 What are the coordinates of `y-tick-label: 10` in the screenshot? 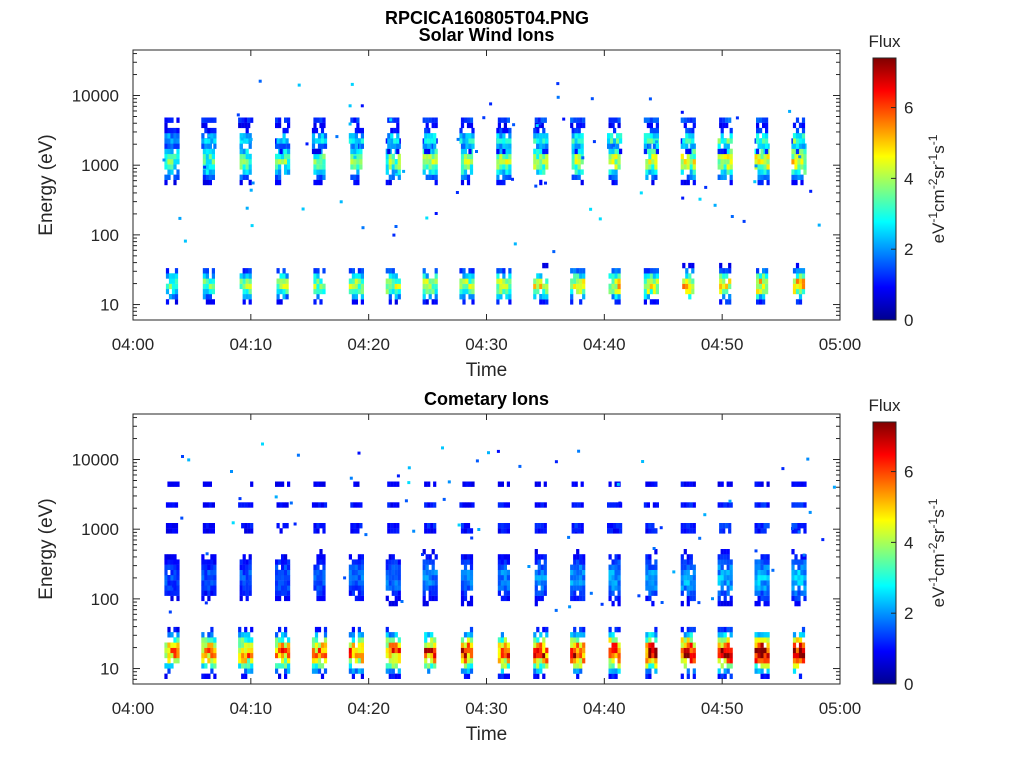 It's located at (109, 305).